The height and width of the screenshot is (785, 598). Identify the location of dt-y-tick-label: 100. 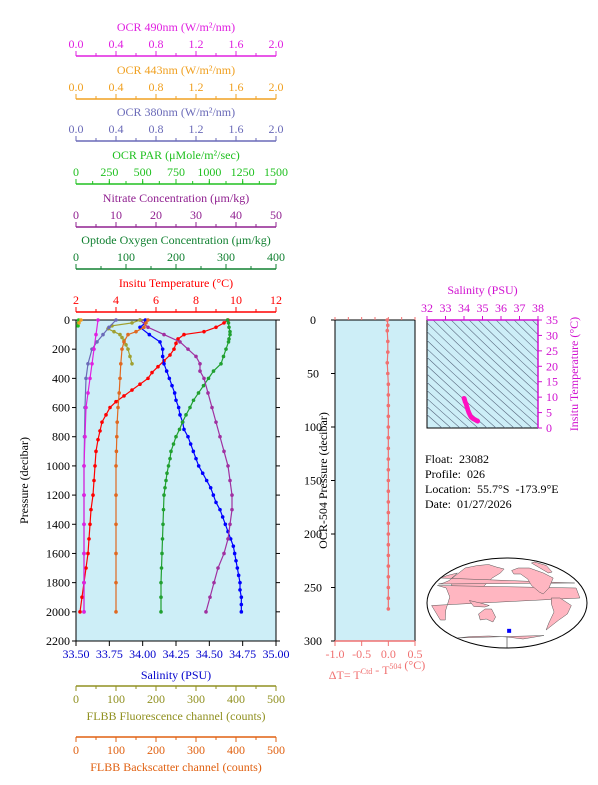
(313, 427).